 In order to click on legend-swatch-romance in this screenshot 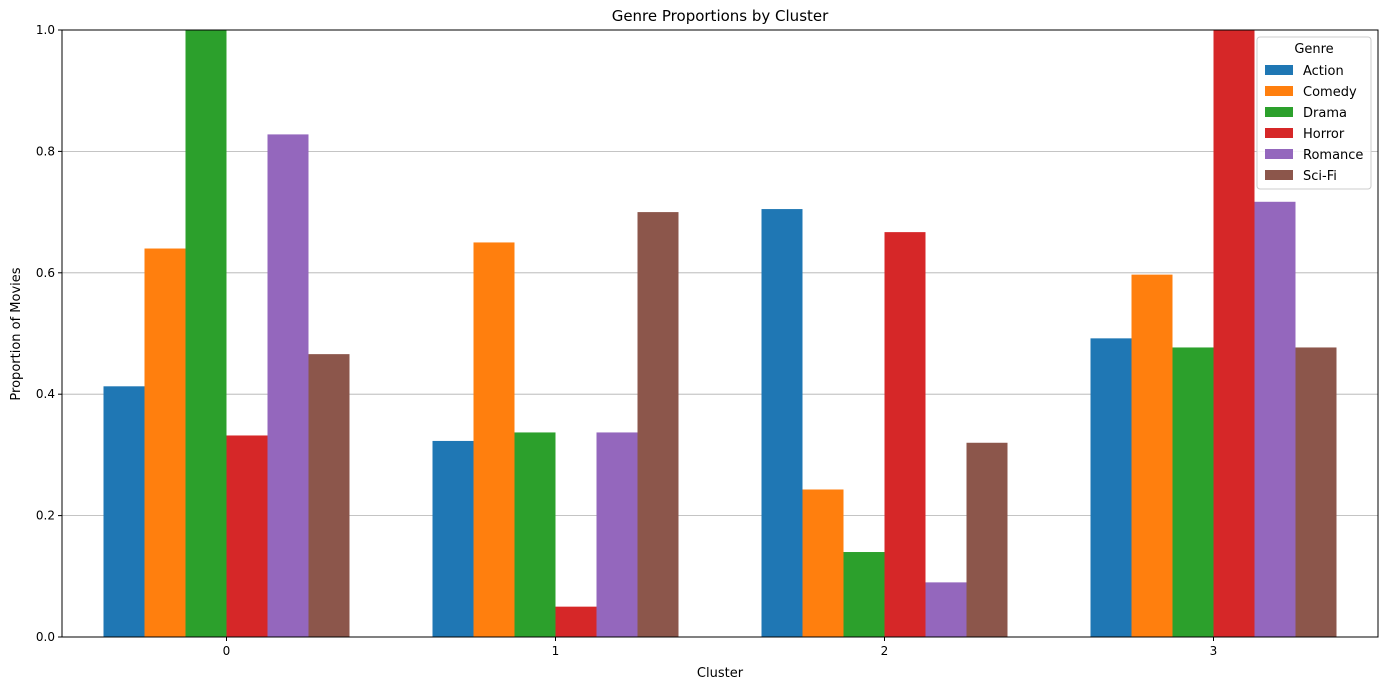, I will do `click(1279, 154)`.